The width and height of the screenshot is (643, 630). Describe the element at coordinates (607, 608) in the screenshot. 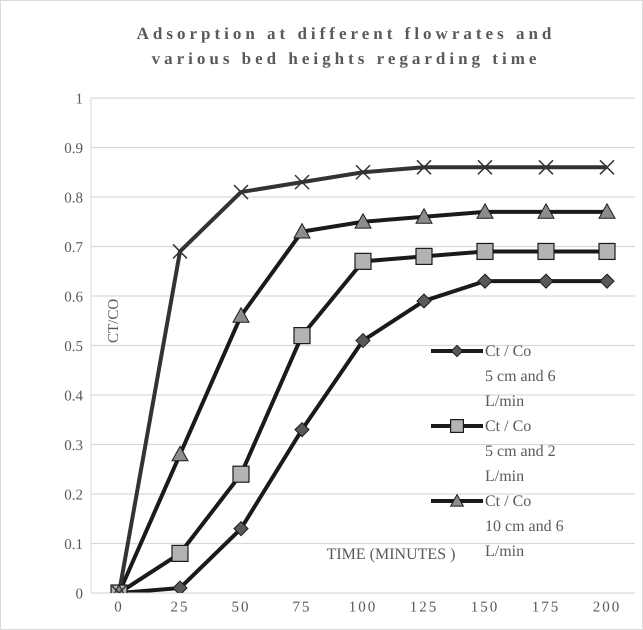

I see `x-tick-label: 200` at that location.